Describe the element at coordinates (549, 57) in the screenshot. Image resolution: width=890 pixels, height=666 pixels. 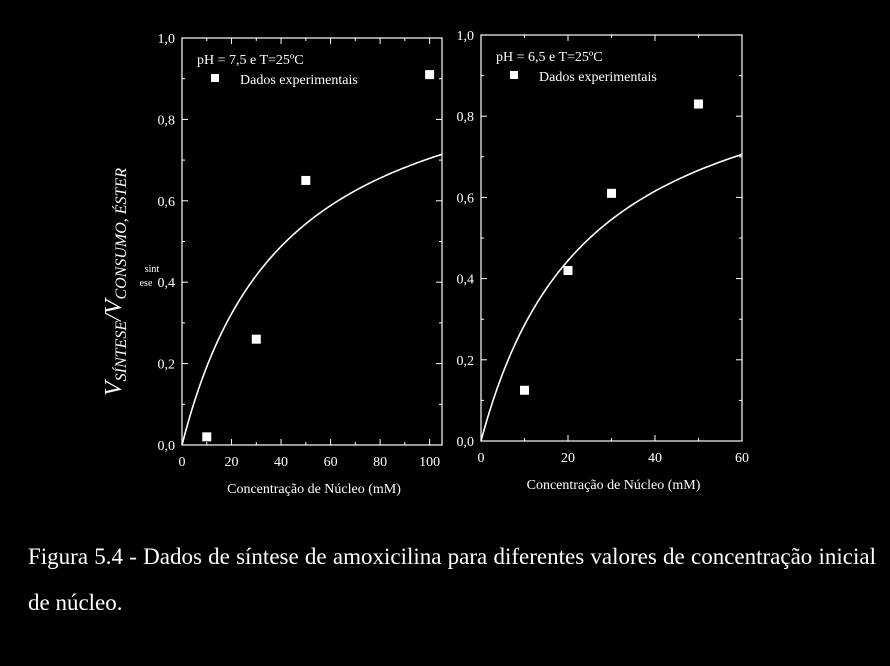
I see `condition-annotation: pH = 6,5 e T=25ºC` at that location.